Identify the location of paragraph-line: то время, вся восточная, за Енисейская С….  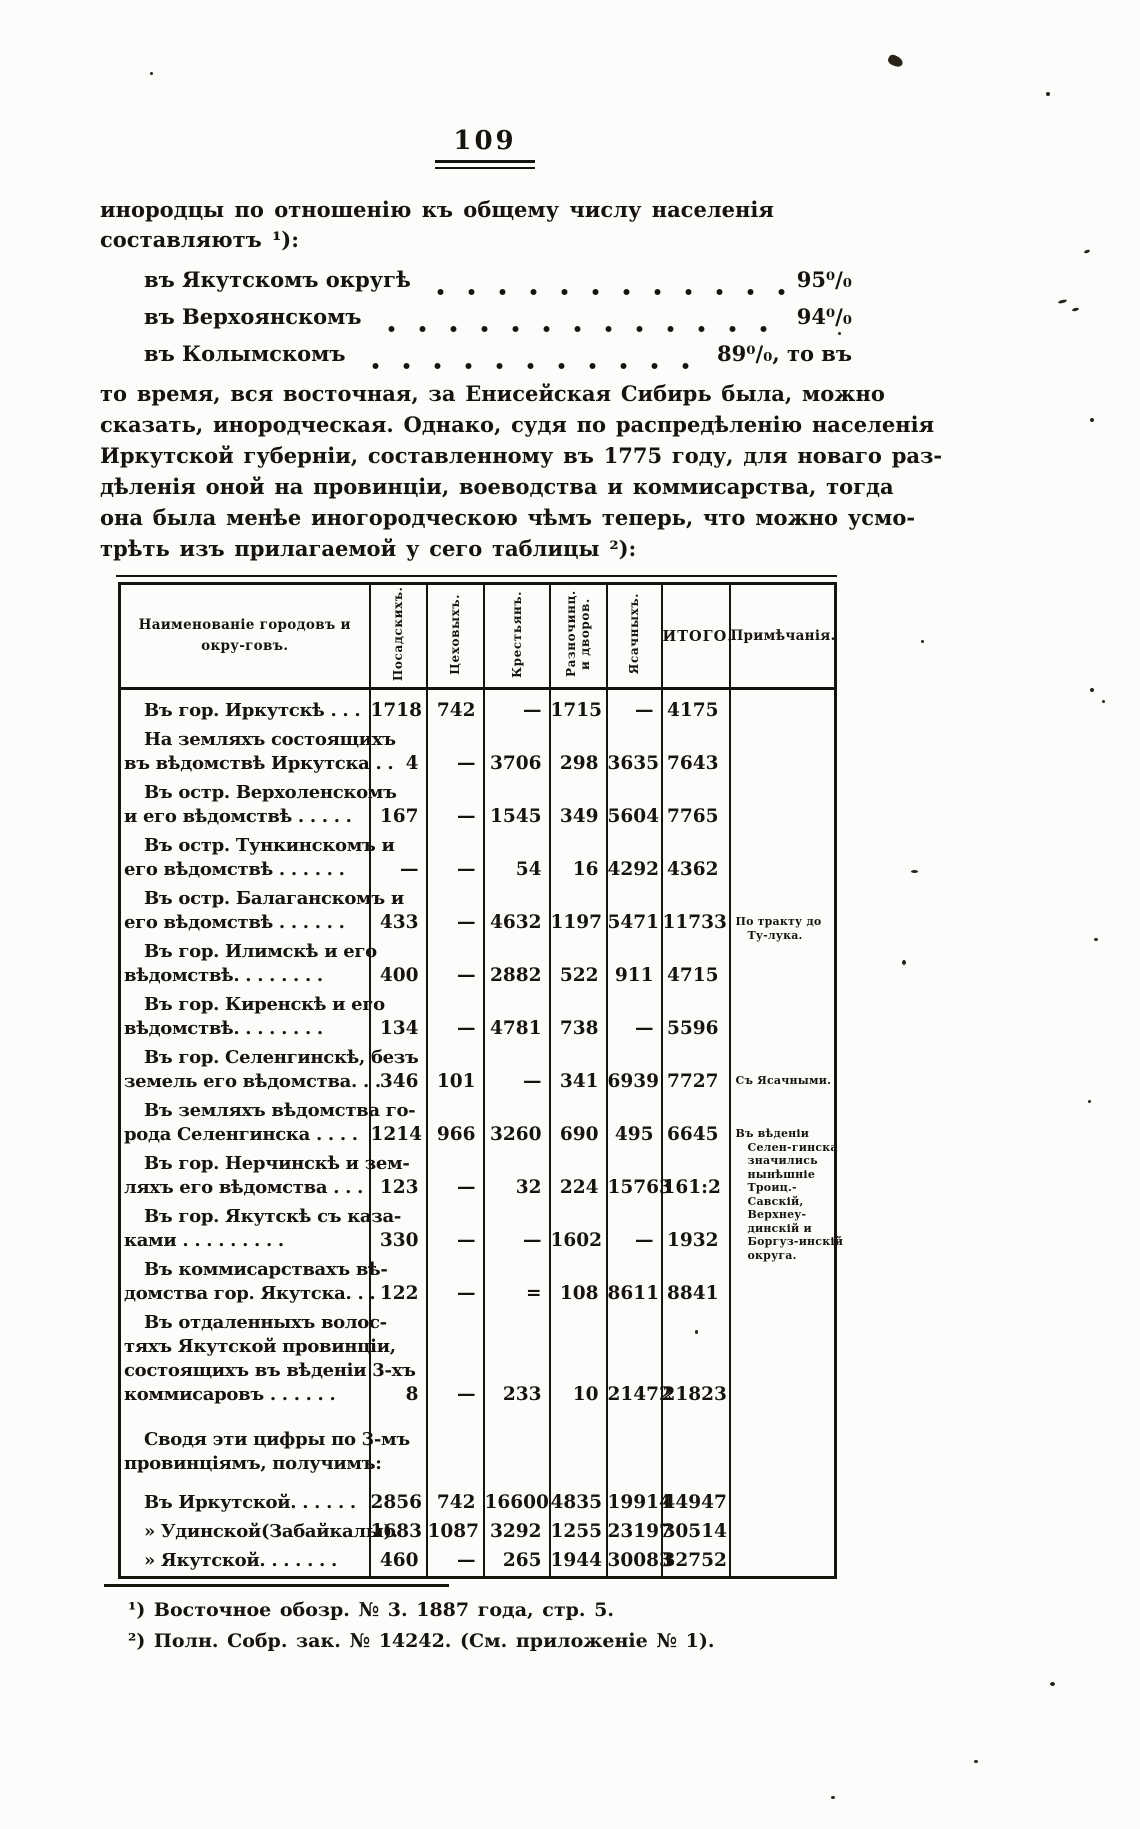
(492, 393).